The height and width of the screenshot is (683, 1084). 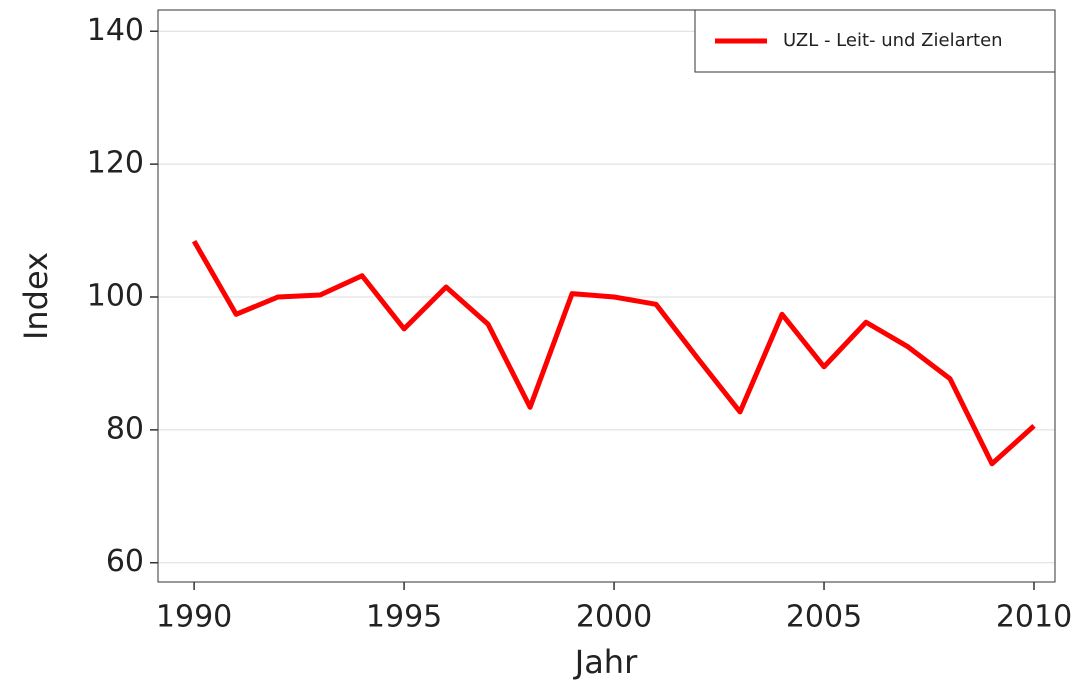 What do you see at coordinates (824, 617) in the screenshot?
I see `x-tick-label: 2005` at bounding box center [824, 617].